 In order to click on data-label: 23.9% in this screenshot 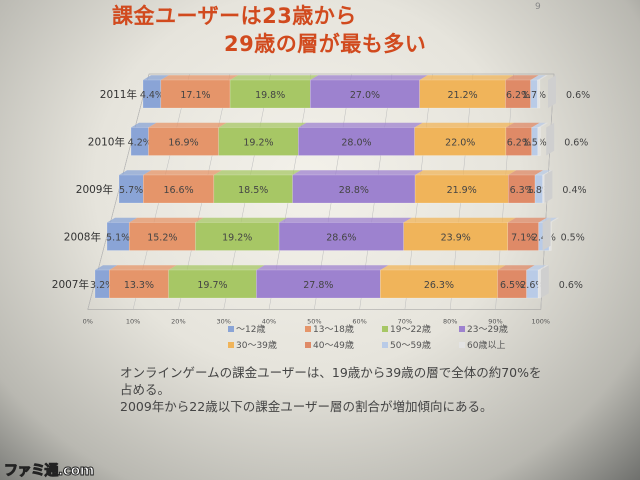, I will do `click(456, 238)`.